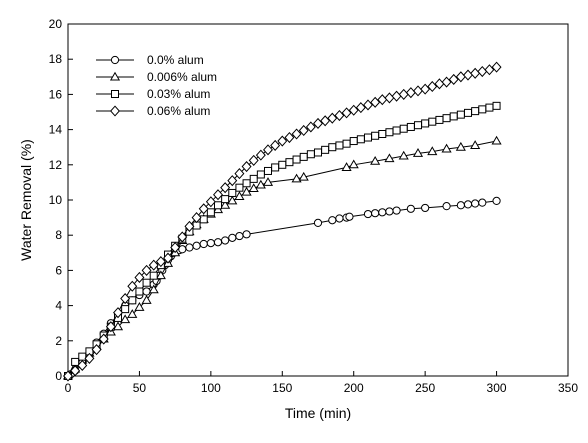 The image size is (588, 443). Describe the element at coordinates (115, 111) in the screenshot. I see `legend-marker` at that location.